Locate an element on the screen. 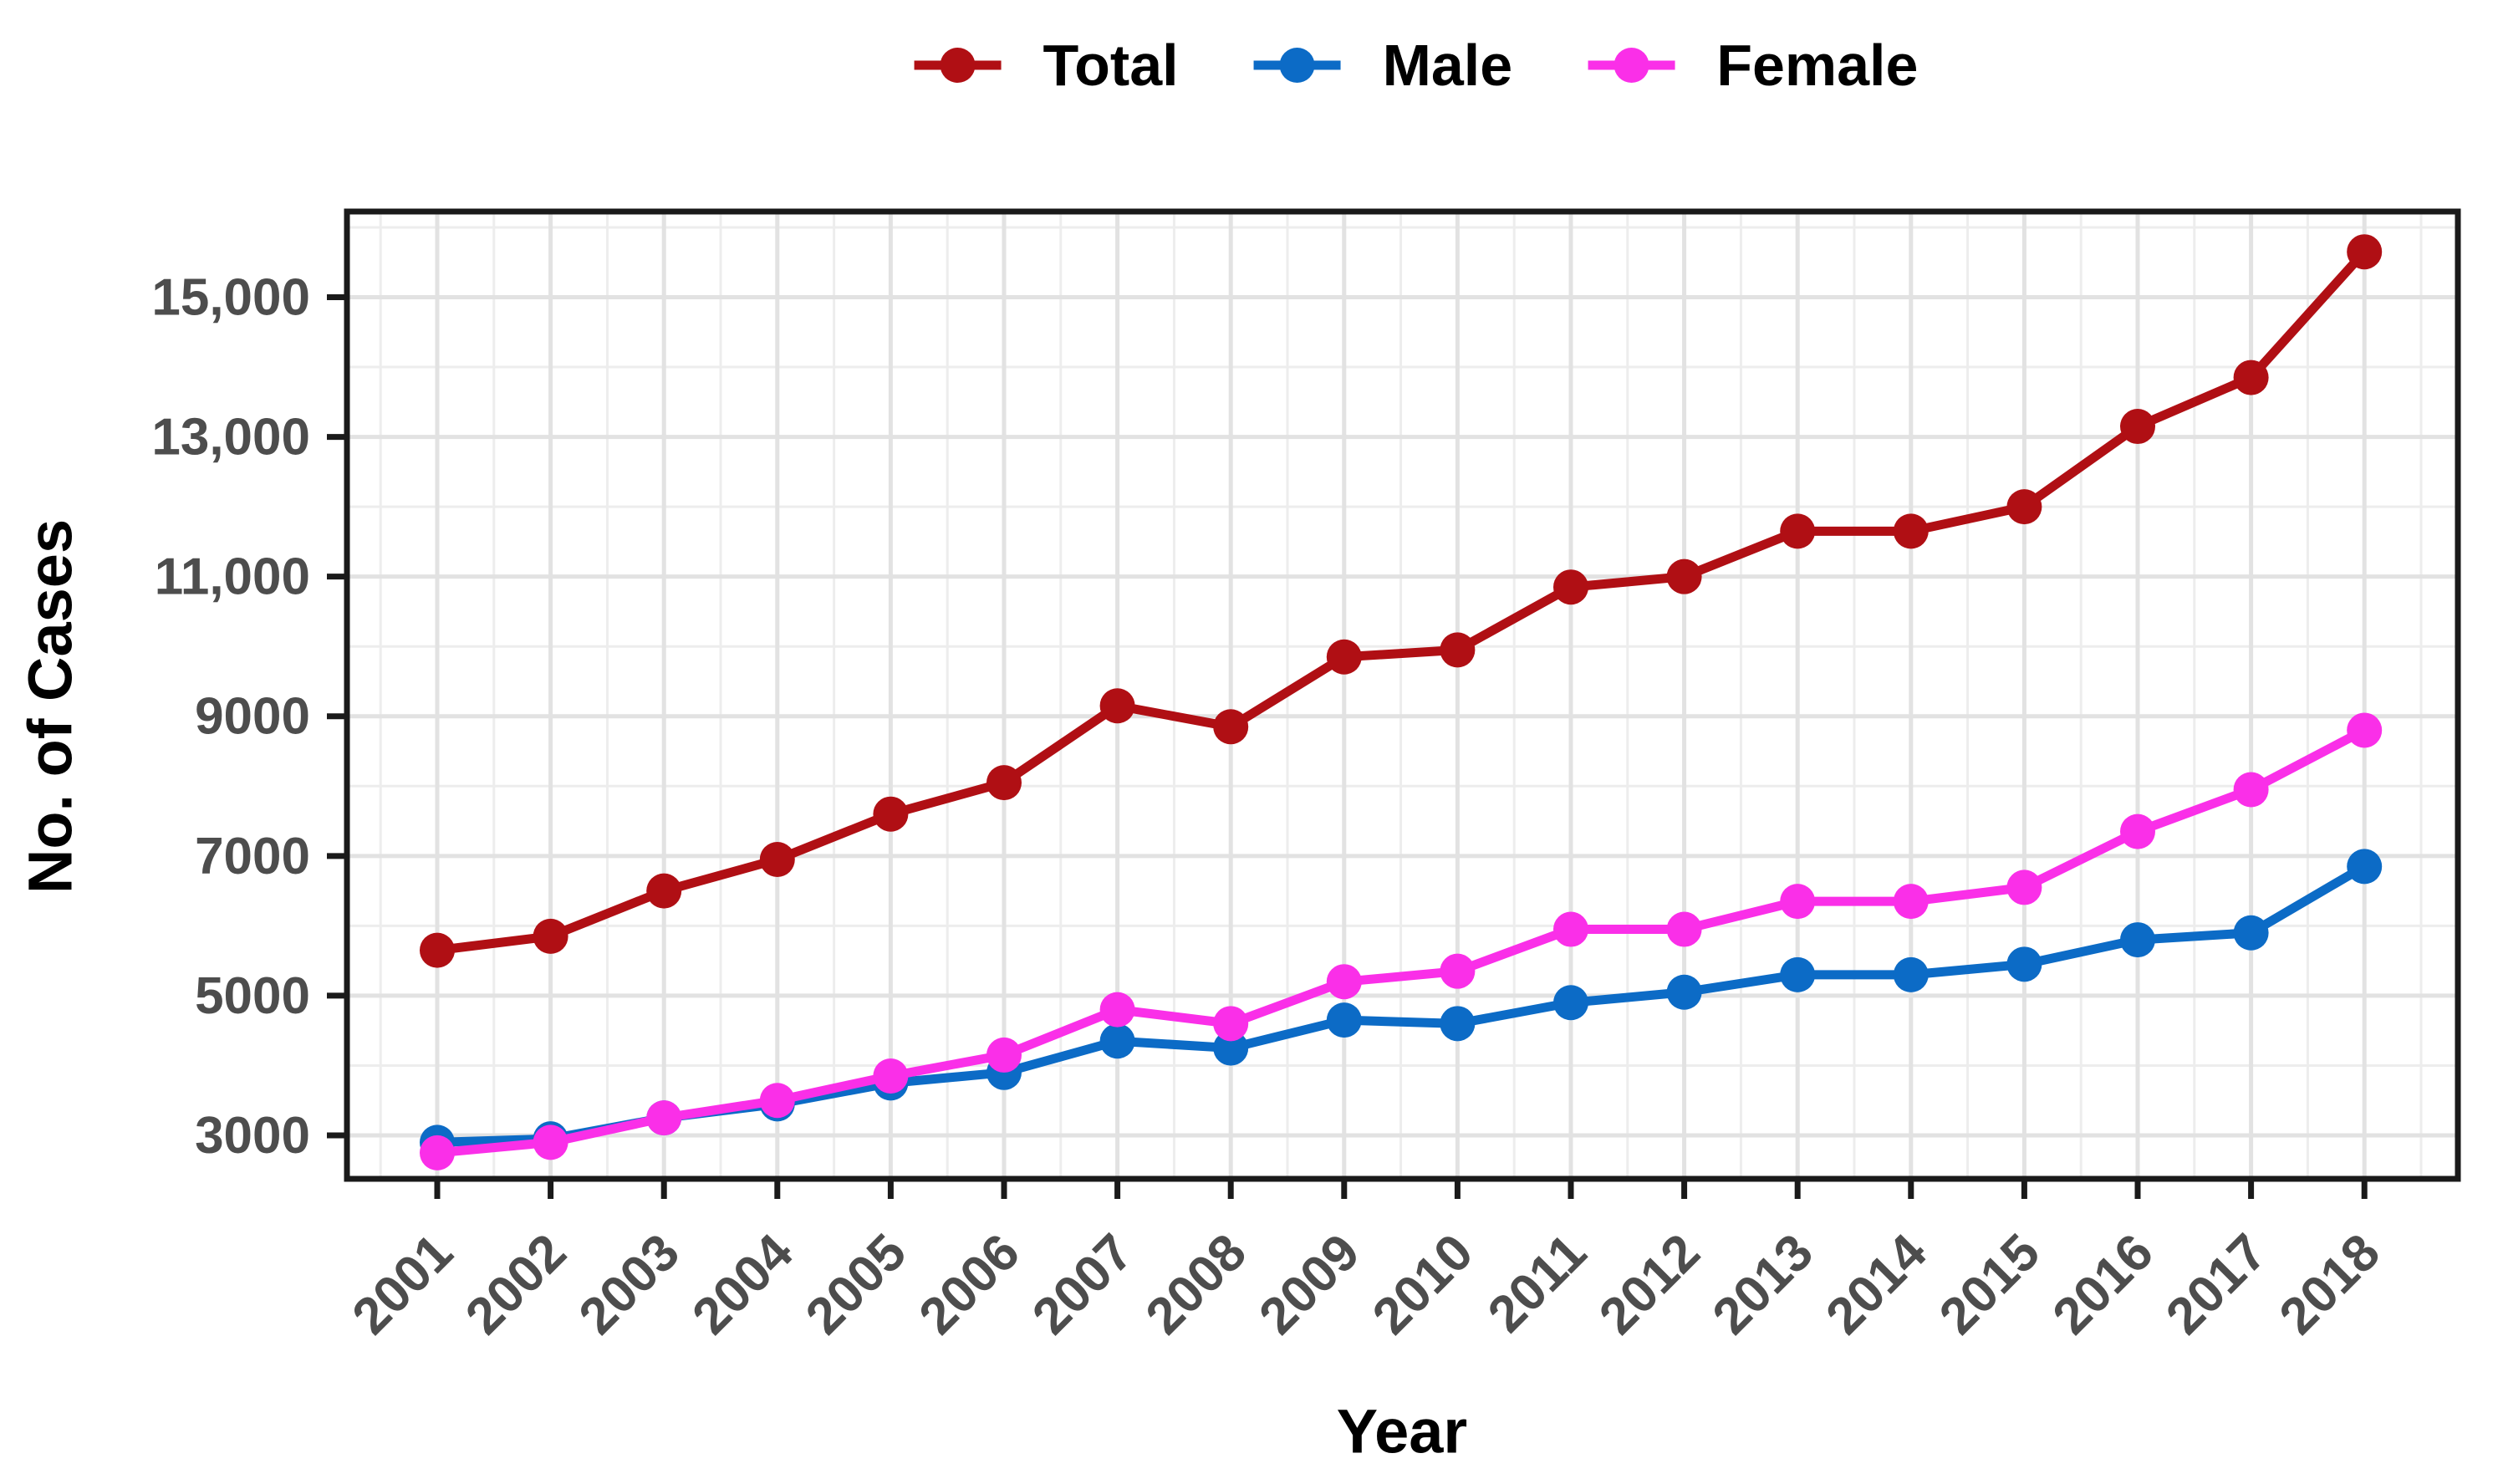 The height and width of the screenshot is (1484, 2498). legend-label-female: Female is located at coordinates (1817, 65).